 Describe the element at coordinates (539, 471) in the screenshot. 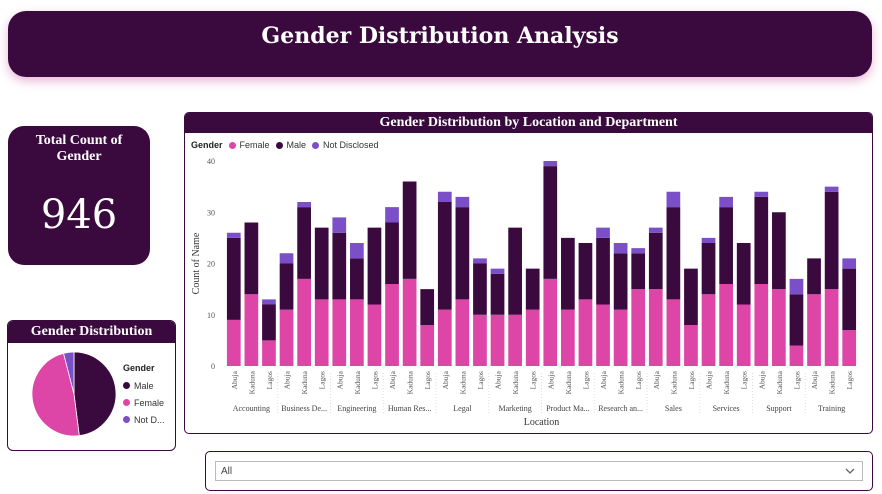

I see `location-filter-dropdown: All` at that location.